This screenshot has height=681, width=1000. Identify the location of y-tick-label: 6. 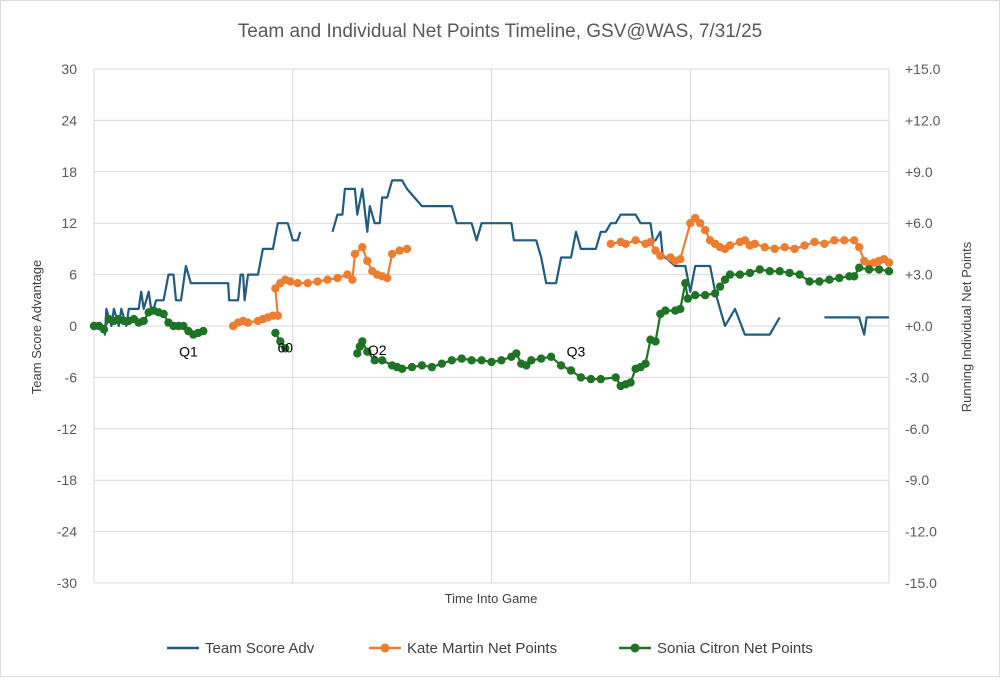
(73, 275).